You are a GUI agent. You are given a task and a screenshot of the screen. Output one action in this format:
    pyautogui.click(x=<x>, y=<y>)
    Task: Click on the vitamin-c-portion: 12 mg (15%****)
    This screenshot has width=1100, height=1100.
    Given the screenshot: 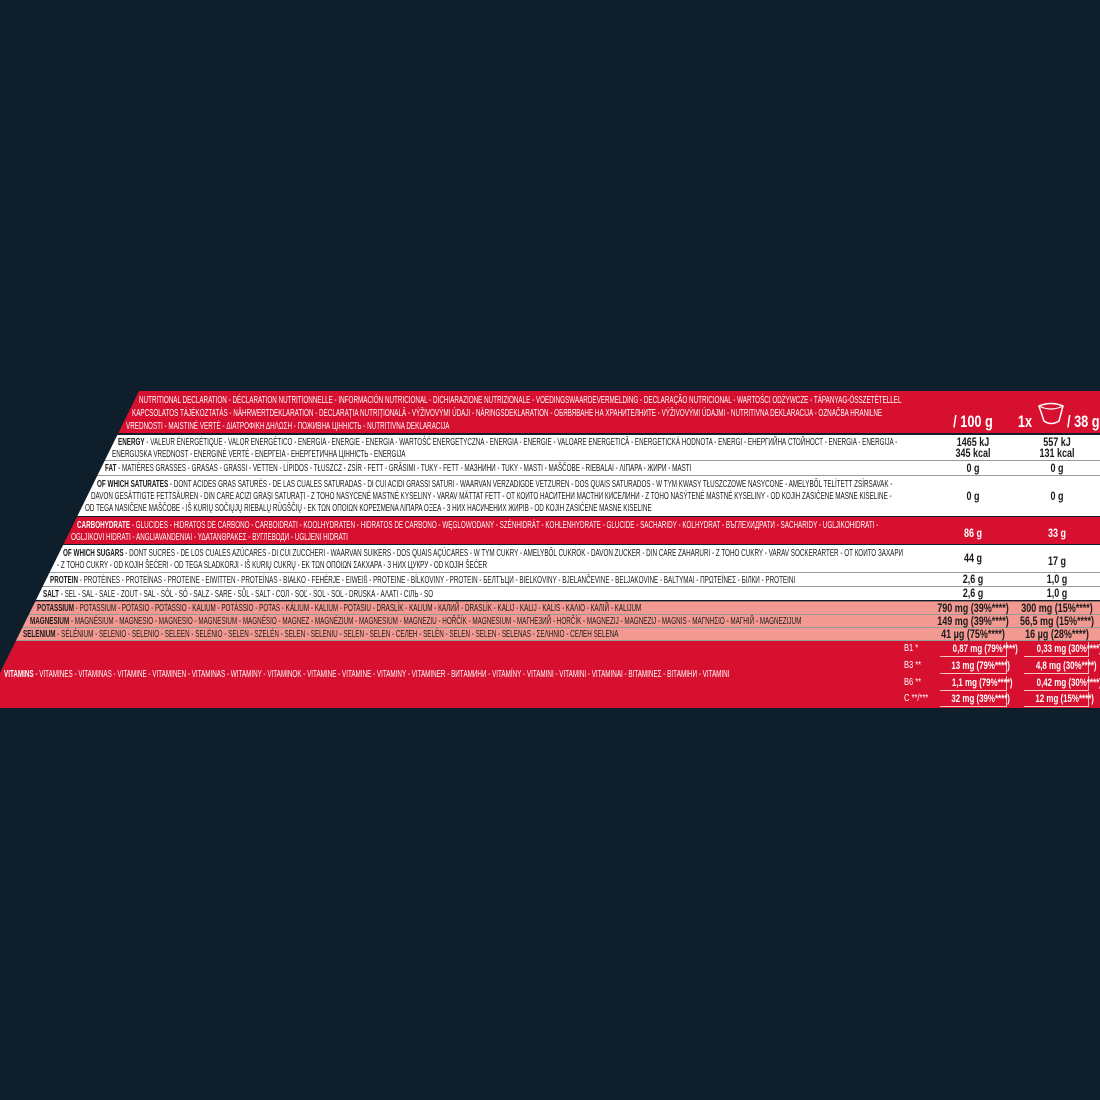 What is the action you would take?
    pyautogui.click(x=1059, y=699)
    